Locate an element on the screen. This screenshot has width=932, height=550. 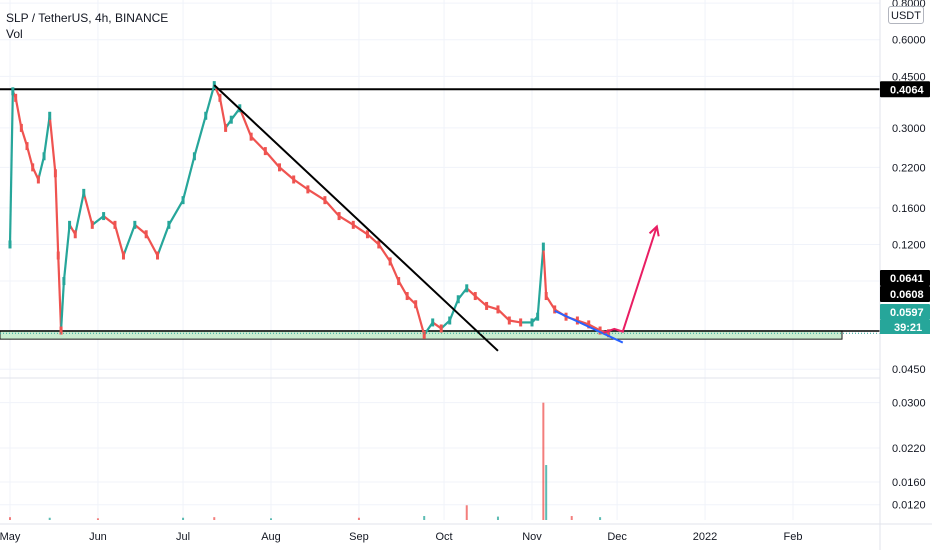
volume-bars is located at coordinates (305, 461).